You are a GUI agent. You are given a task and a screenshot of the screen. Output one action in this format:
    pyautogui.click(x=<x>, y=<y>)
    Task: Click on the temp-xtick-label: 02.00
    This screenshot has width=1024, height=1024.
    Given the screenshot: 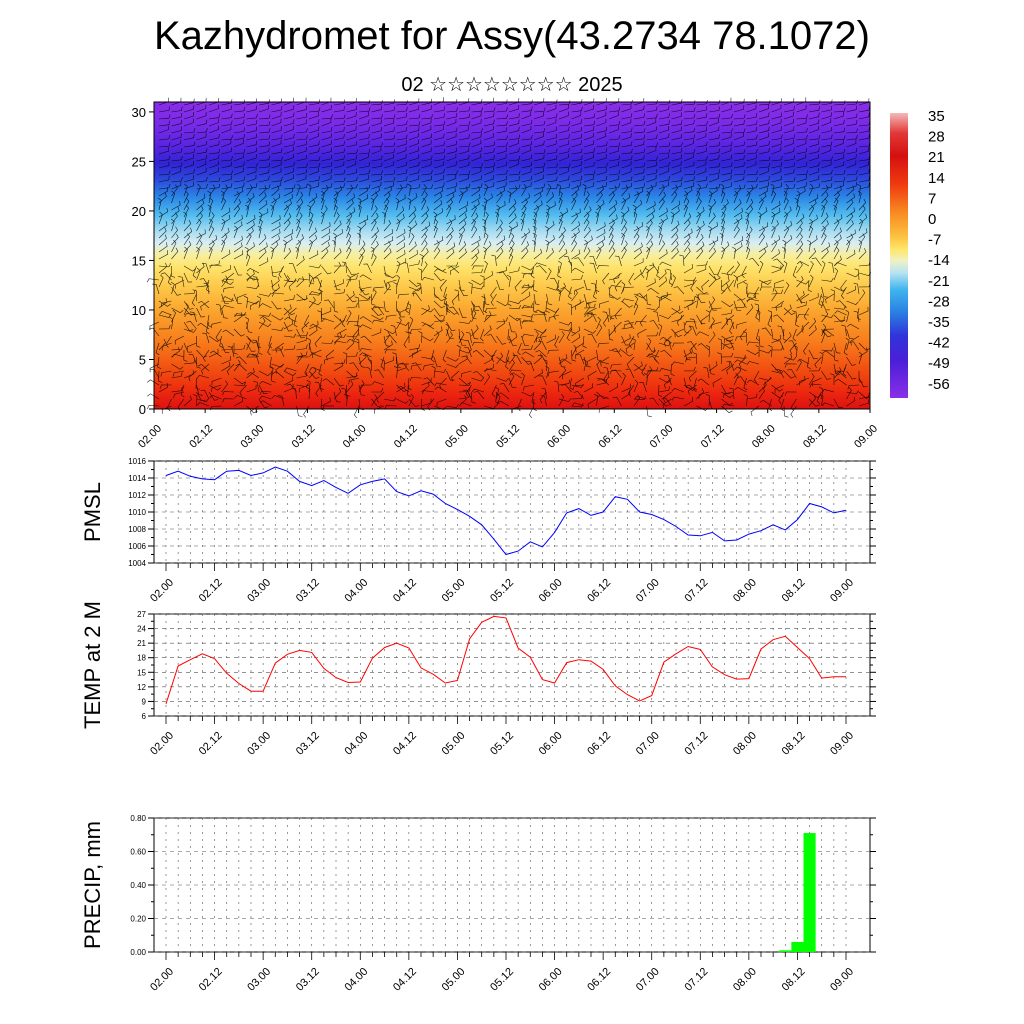 What is the action you would take?
    pyautogui.click(x=162, y=744)
    